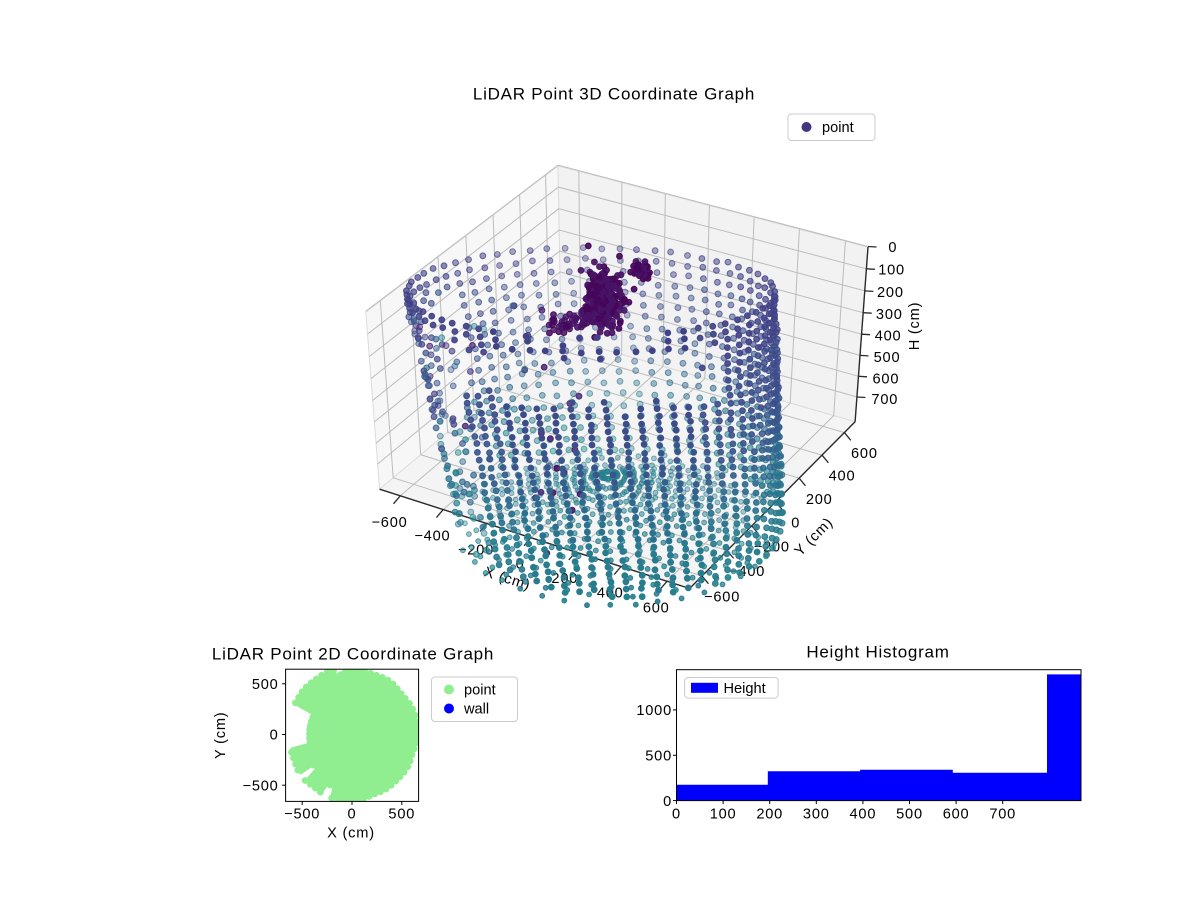 This screenshot has height=900, width=1200. Describe the element at coordinates (221, 736) in the screenshot. I see `svg-text: Y (cm)` at that location.